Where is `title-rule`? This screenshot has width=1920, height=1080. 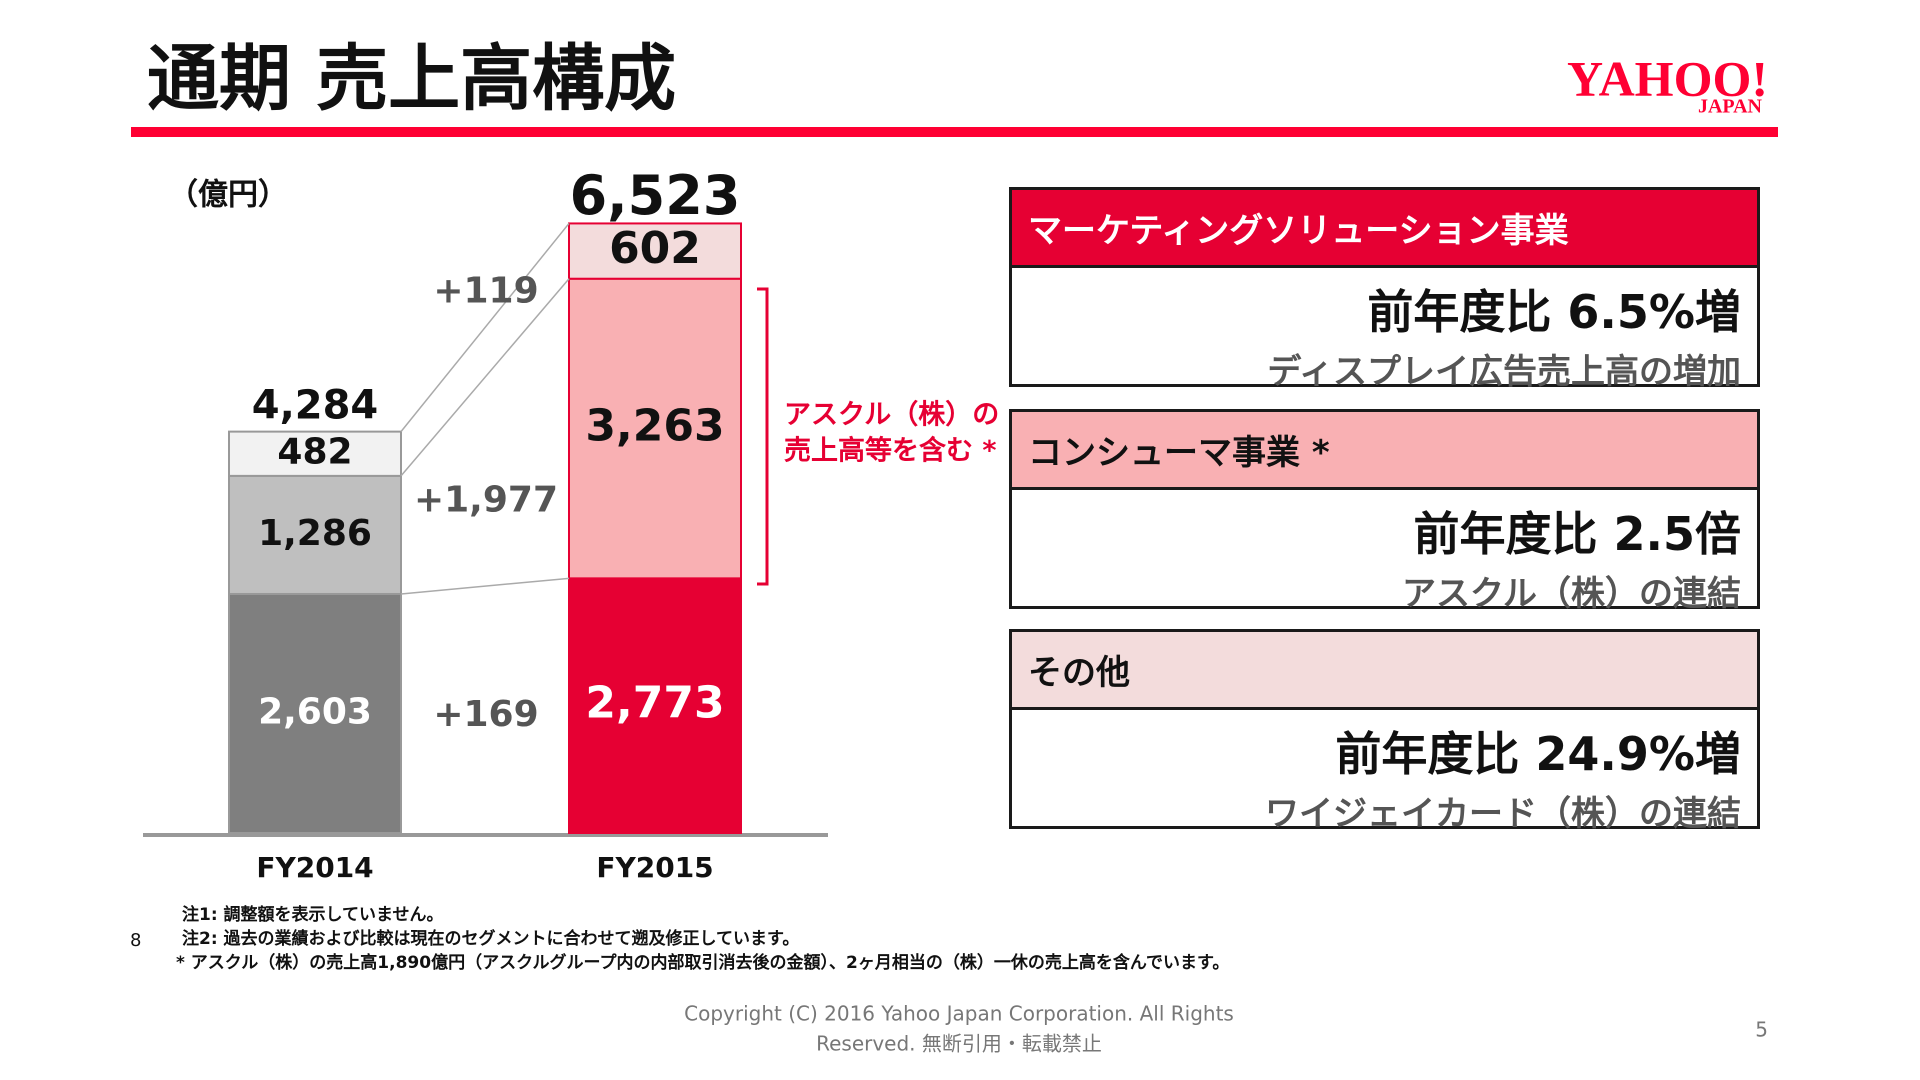
title-rule is located at coordinates (954, 132).